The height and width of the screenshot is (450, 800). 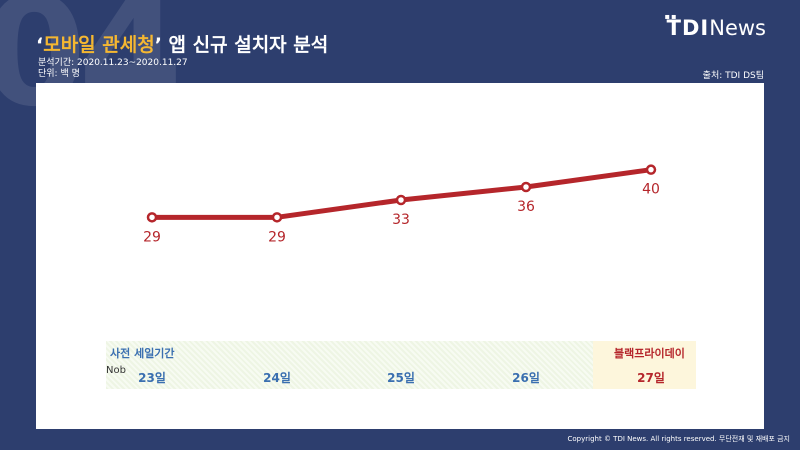 I want to click on pre-sale-band, so click(x=349, y=365).